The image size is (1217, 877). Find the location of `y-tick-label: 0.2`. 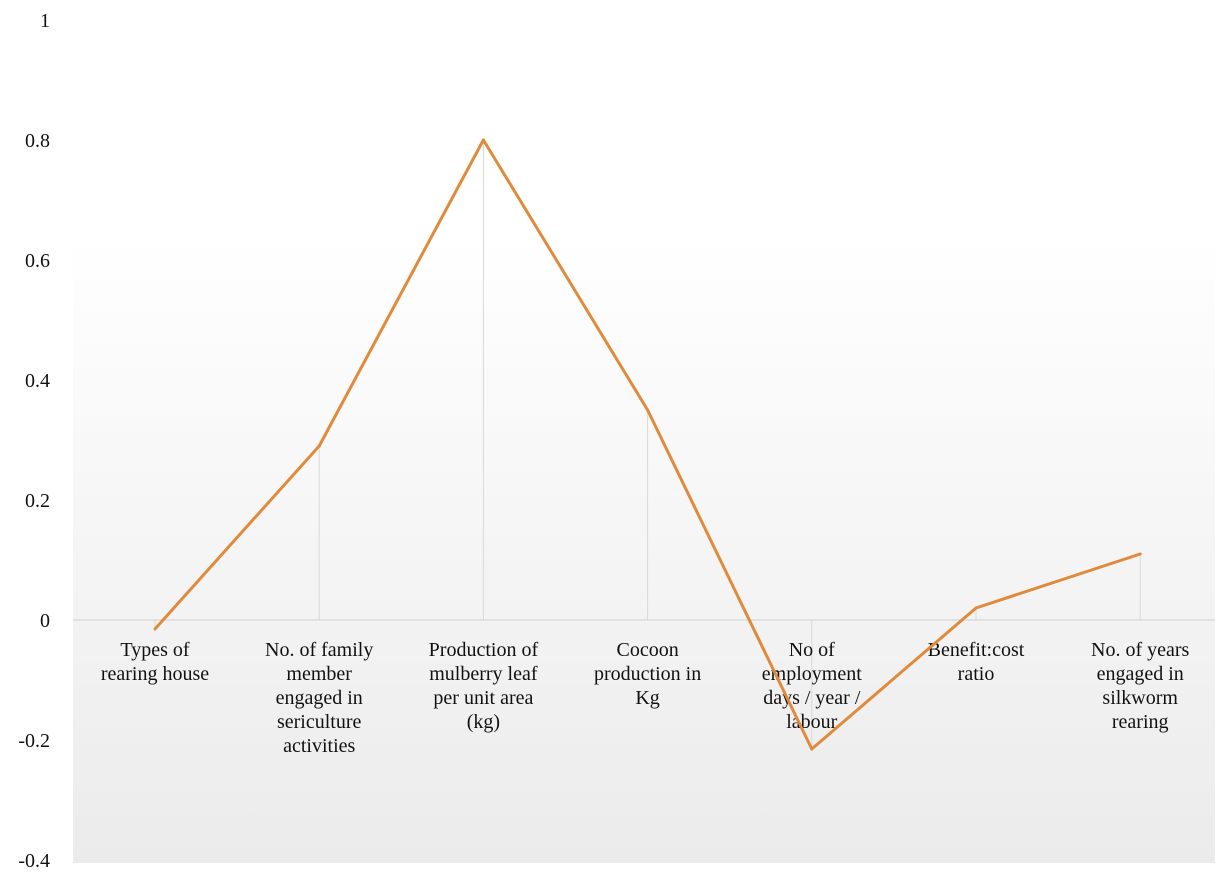

y-tick-label: 0.2 is located at coordinates (37, 501).